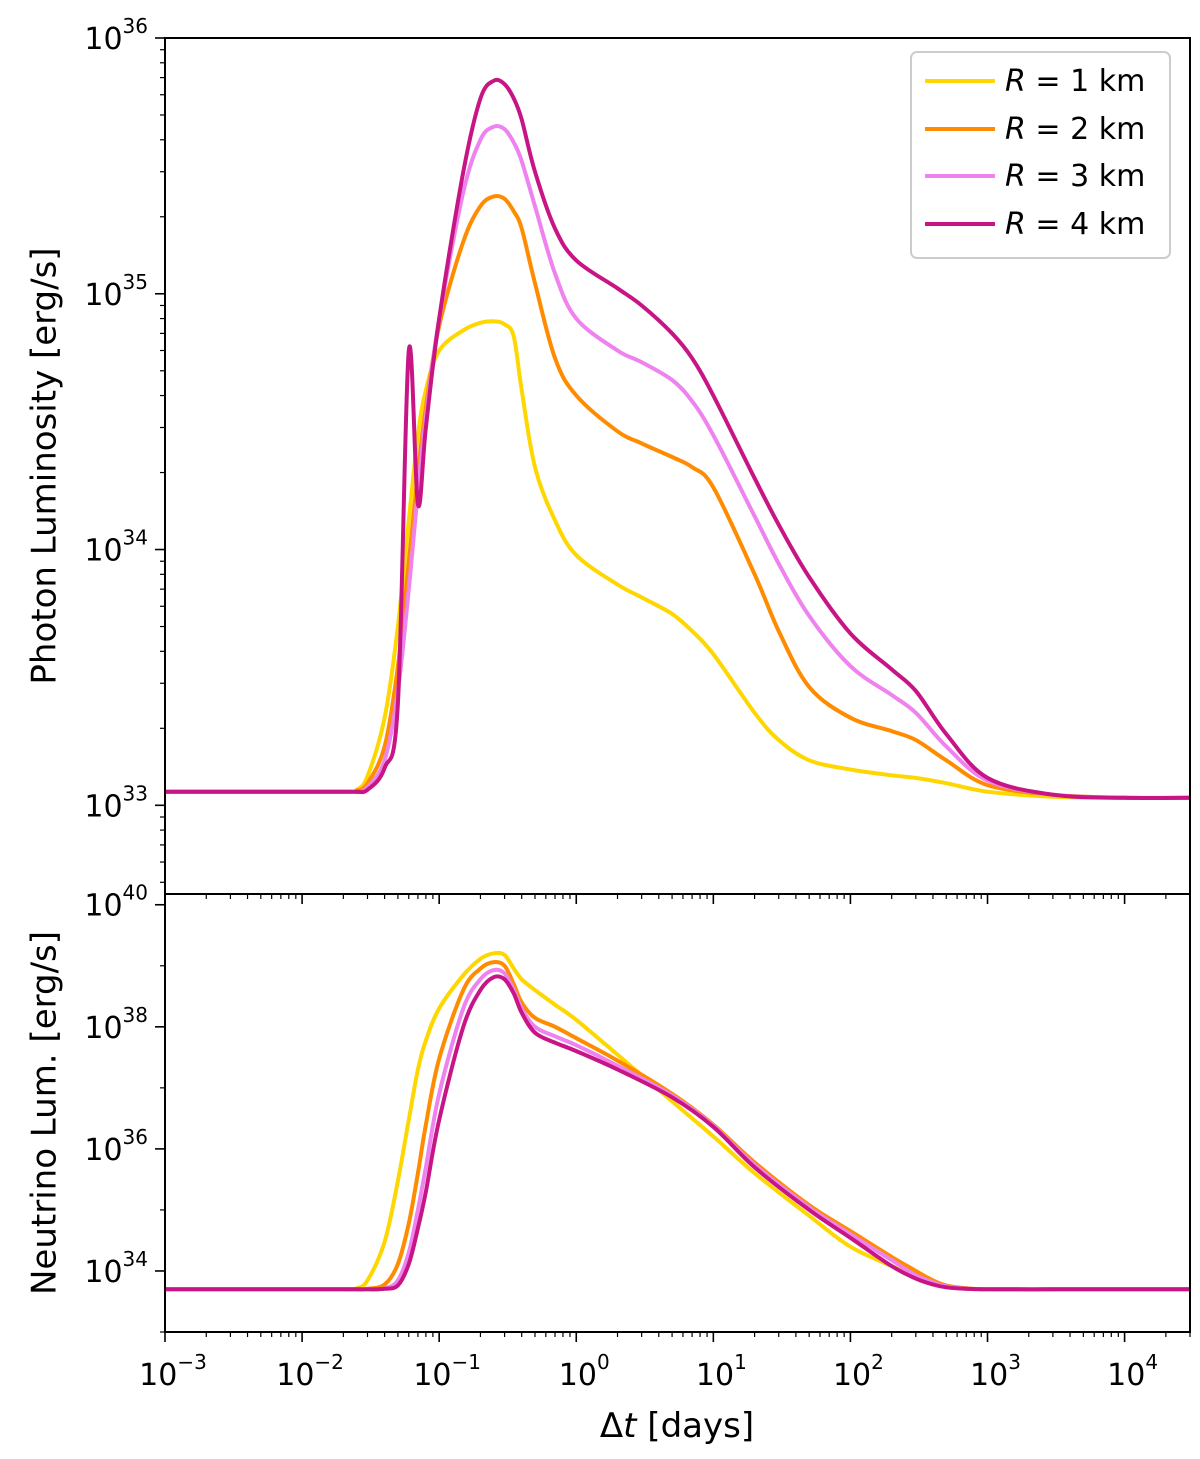 Image resolution: width=1200 pixels, height=1459 pixels. I want to click on legend-label-r3: R = 3 km, so click(1075, 176).